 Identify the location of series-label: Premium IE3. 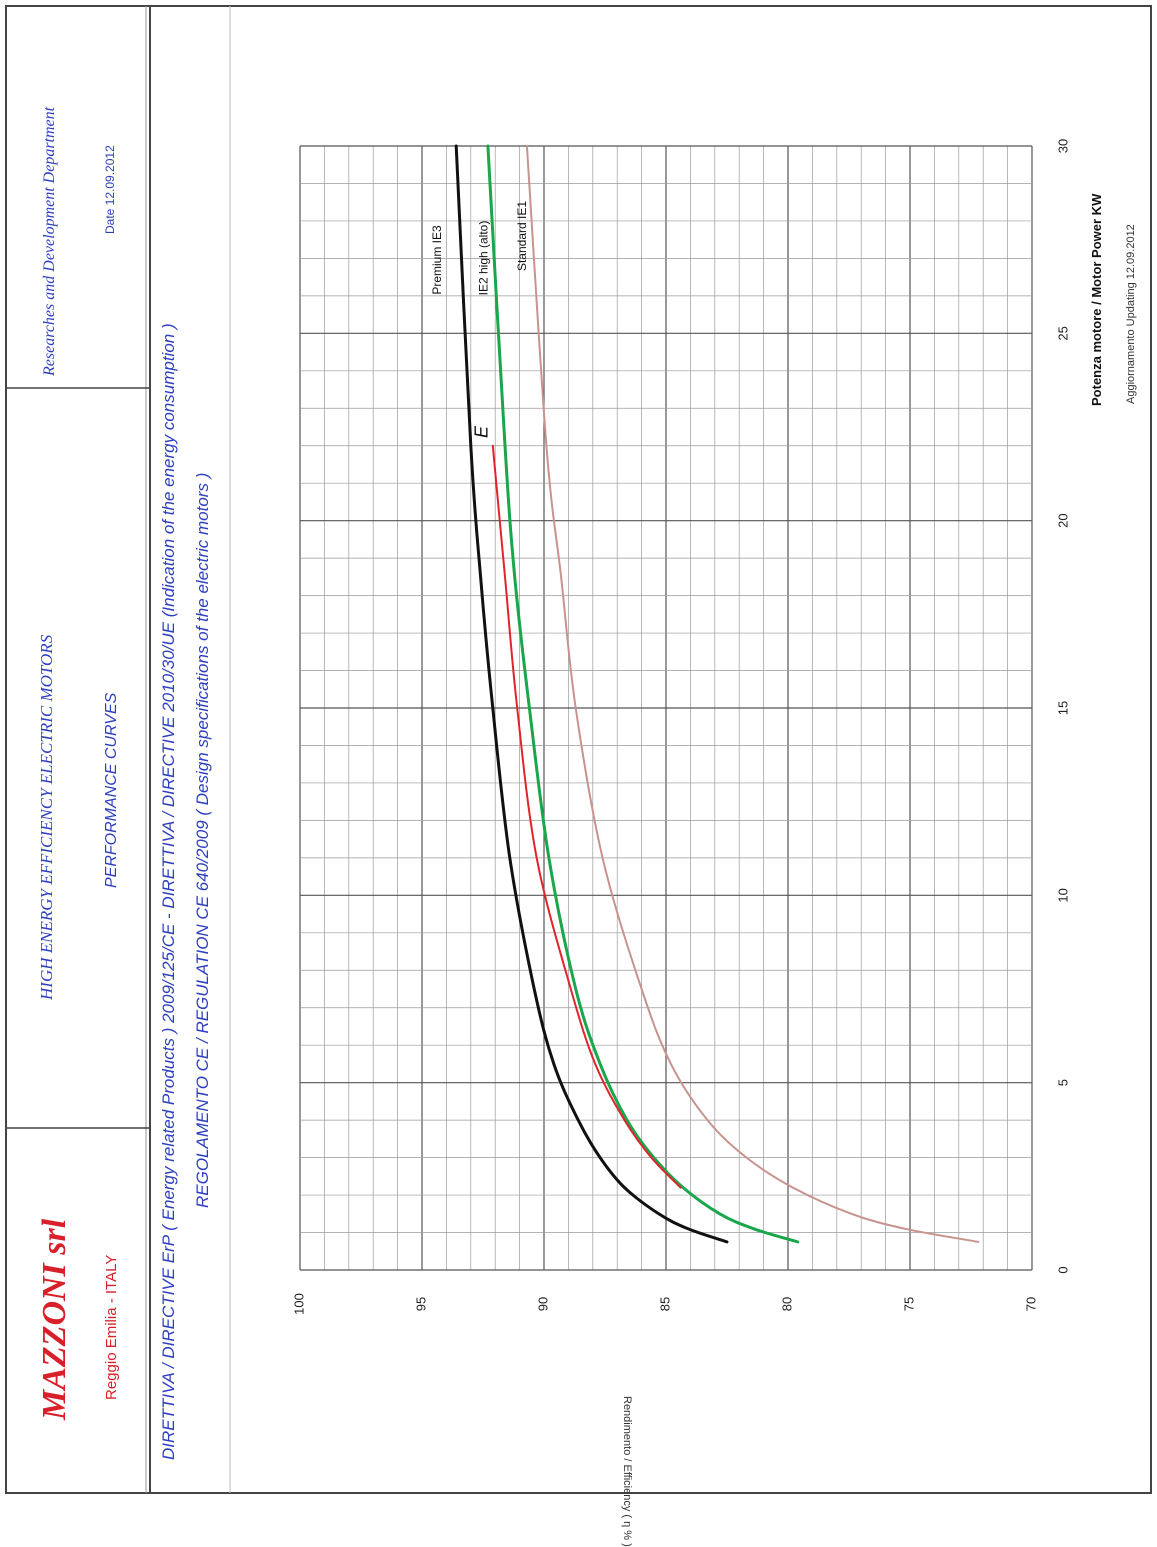
(437, 260).